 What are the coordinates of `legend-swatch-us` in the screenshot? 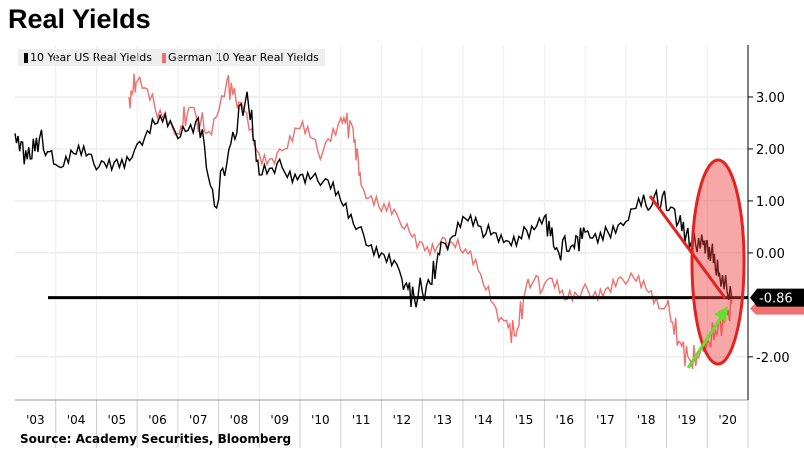 It's located at (26, 57).